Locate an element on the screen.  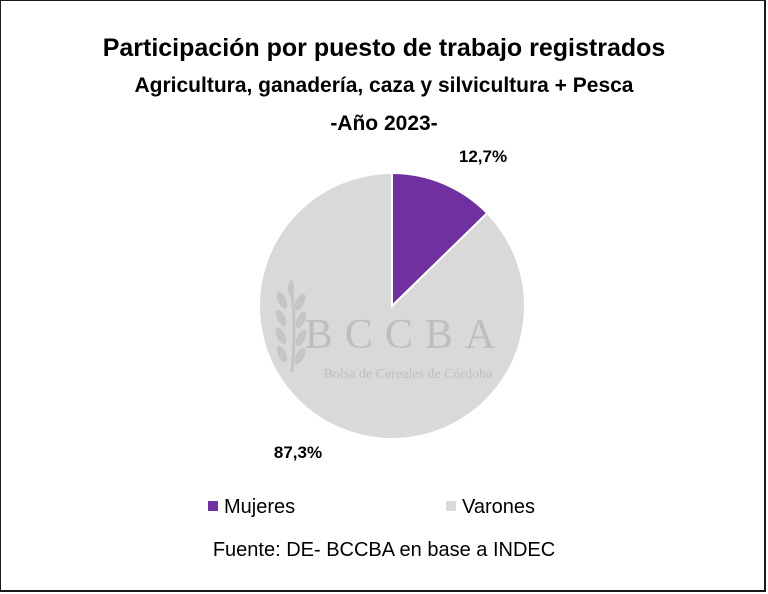
pie-slice-mujeres is located at coordinates (440, 240).